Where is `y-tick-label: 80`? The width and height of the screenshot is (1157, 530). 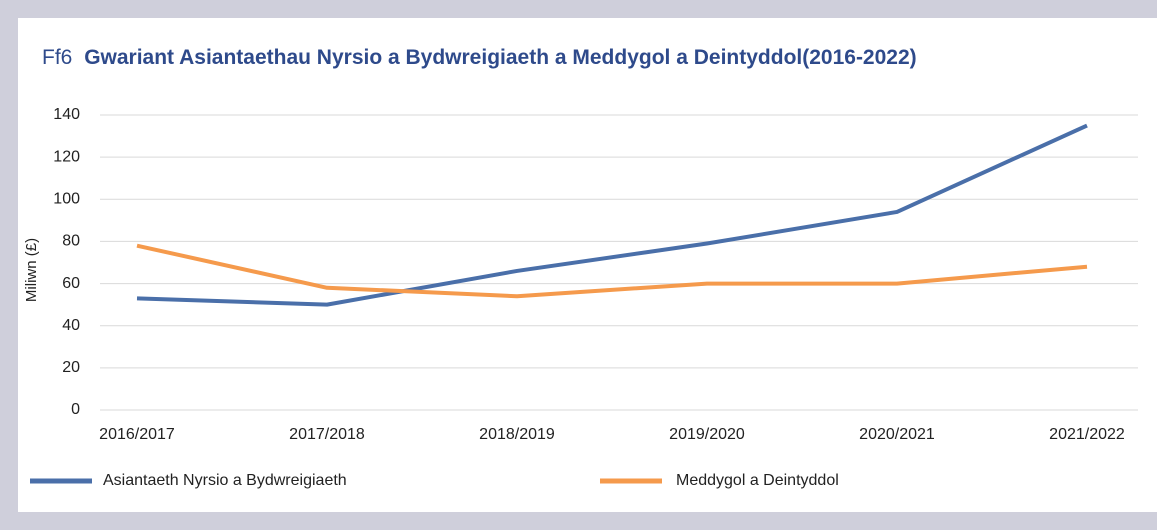
y-tick-label: 80 is located at coordinates (71, 241).